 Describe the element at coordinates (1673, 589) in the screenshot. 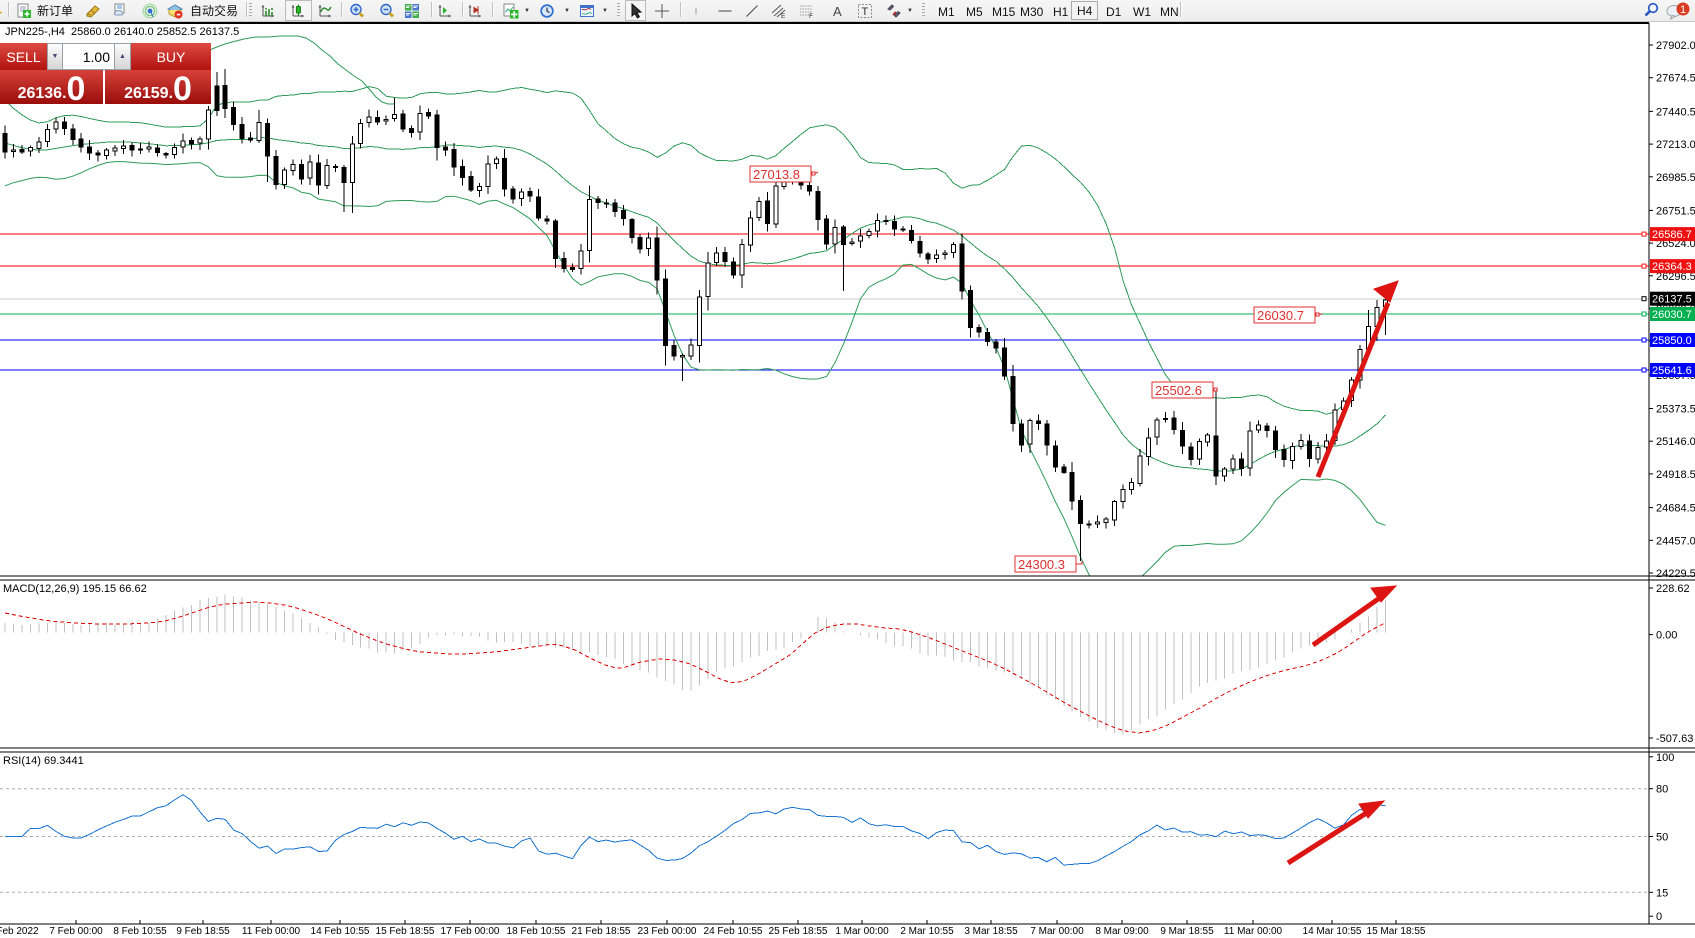

I see `svg-text: 228.62` at that location.